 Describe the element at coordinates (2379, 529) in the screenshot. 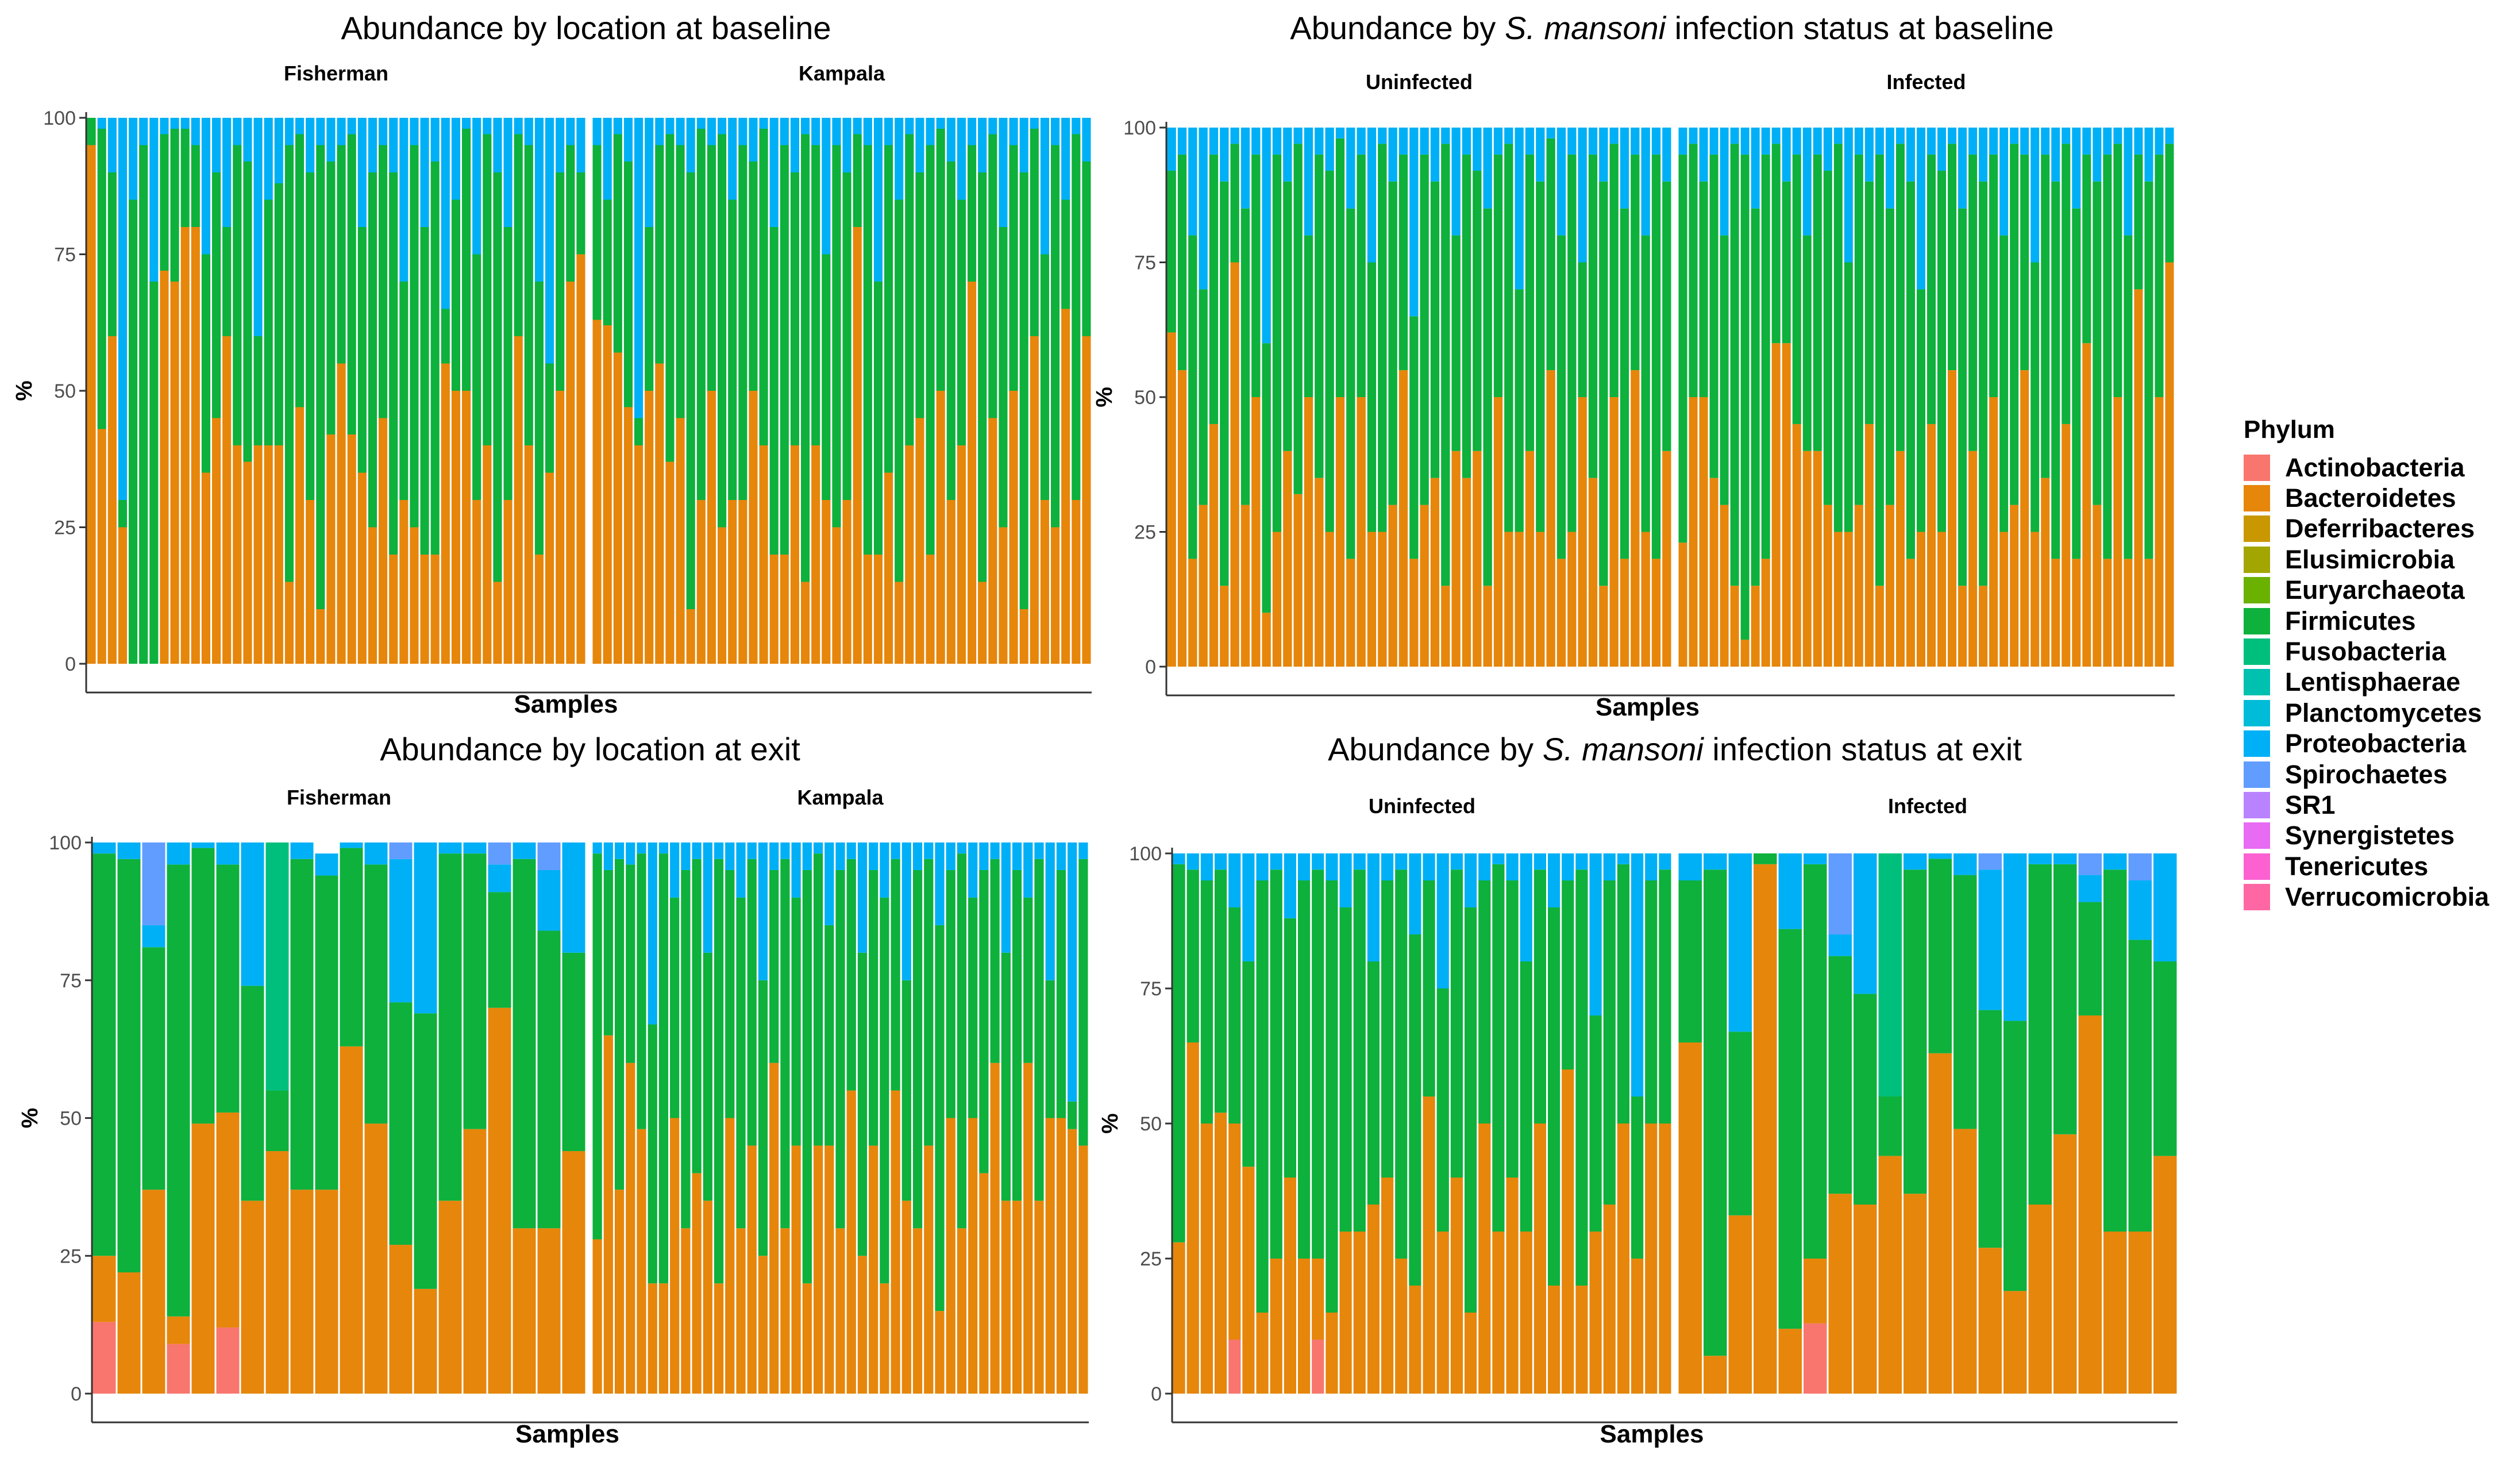

I see `legend-item: Deferribacteres` at that location.